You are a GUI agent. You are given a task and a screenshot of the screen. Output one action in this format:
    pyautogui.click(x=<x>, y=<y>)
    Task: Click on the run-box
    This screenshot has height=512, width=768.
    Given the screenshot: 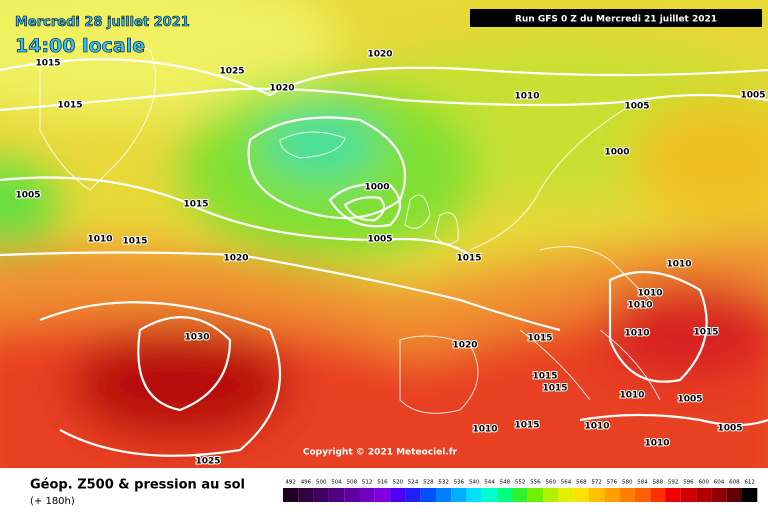 What is the action you would take?
    pyautogui.click(x=616, y=18)
    